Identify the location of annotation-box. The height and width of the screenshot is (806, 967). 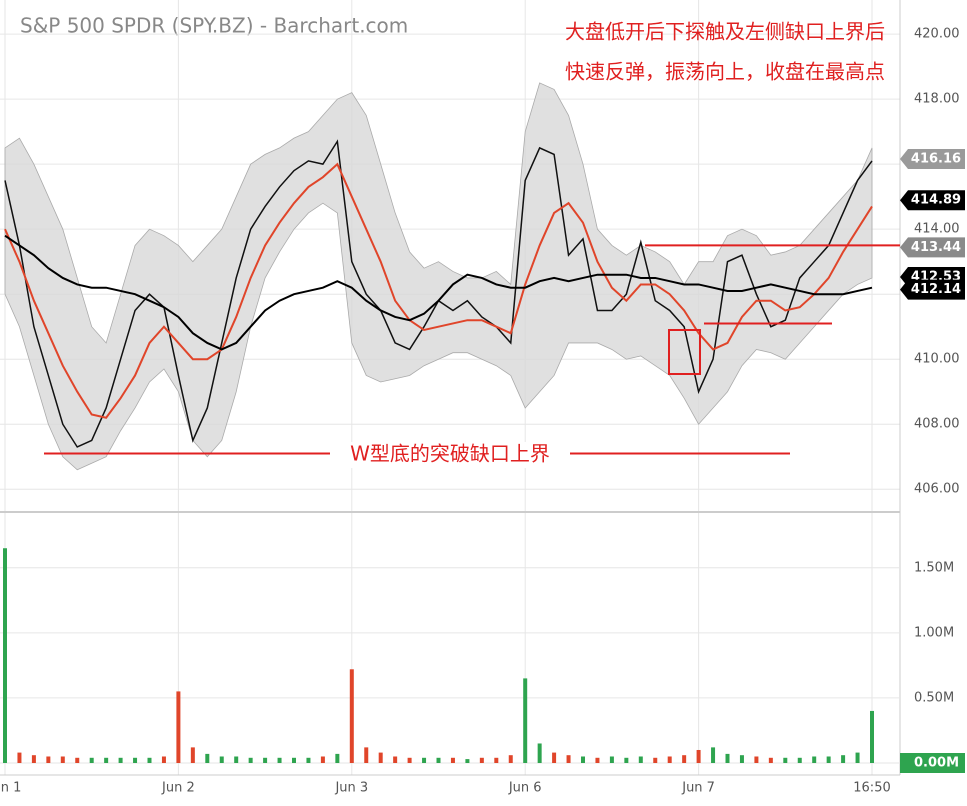
(684, 352).